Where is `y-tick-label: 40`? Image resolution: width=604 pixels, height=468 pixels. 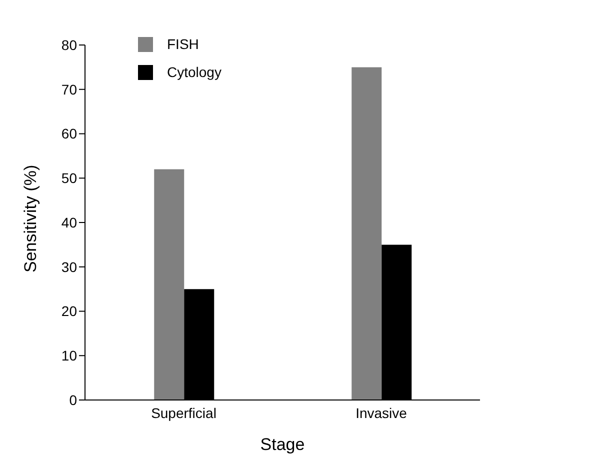 y-tick-label: 40 is located at coordinates (69, 222).